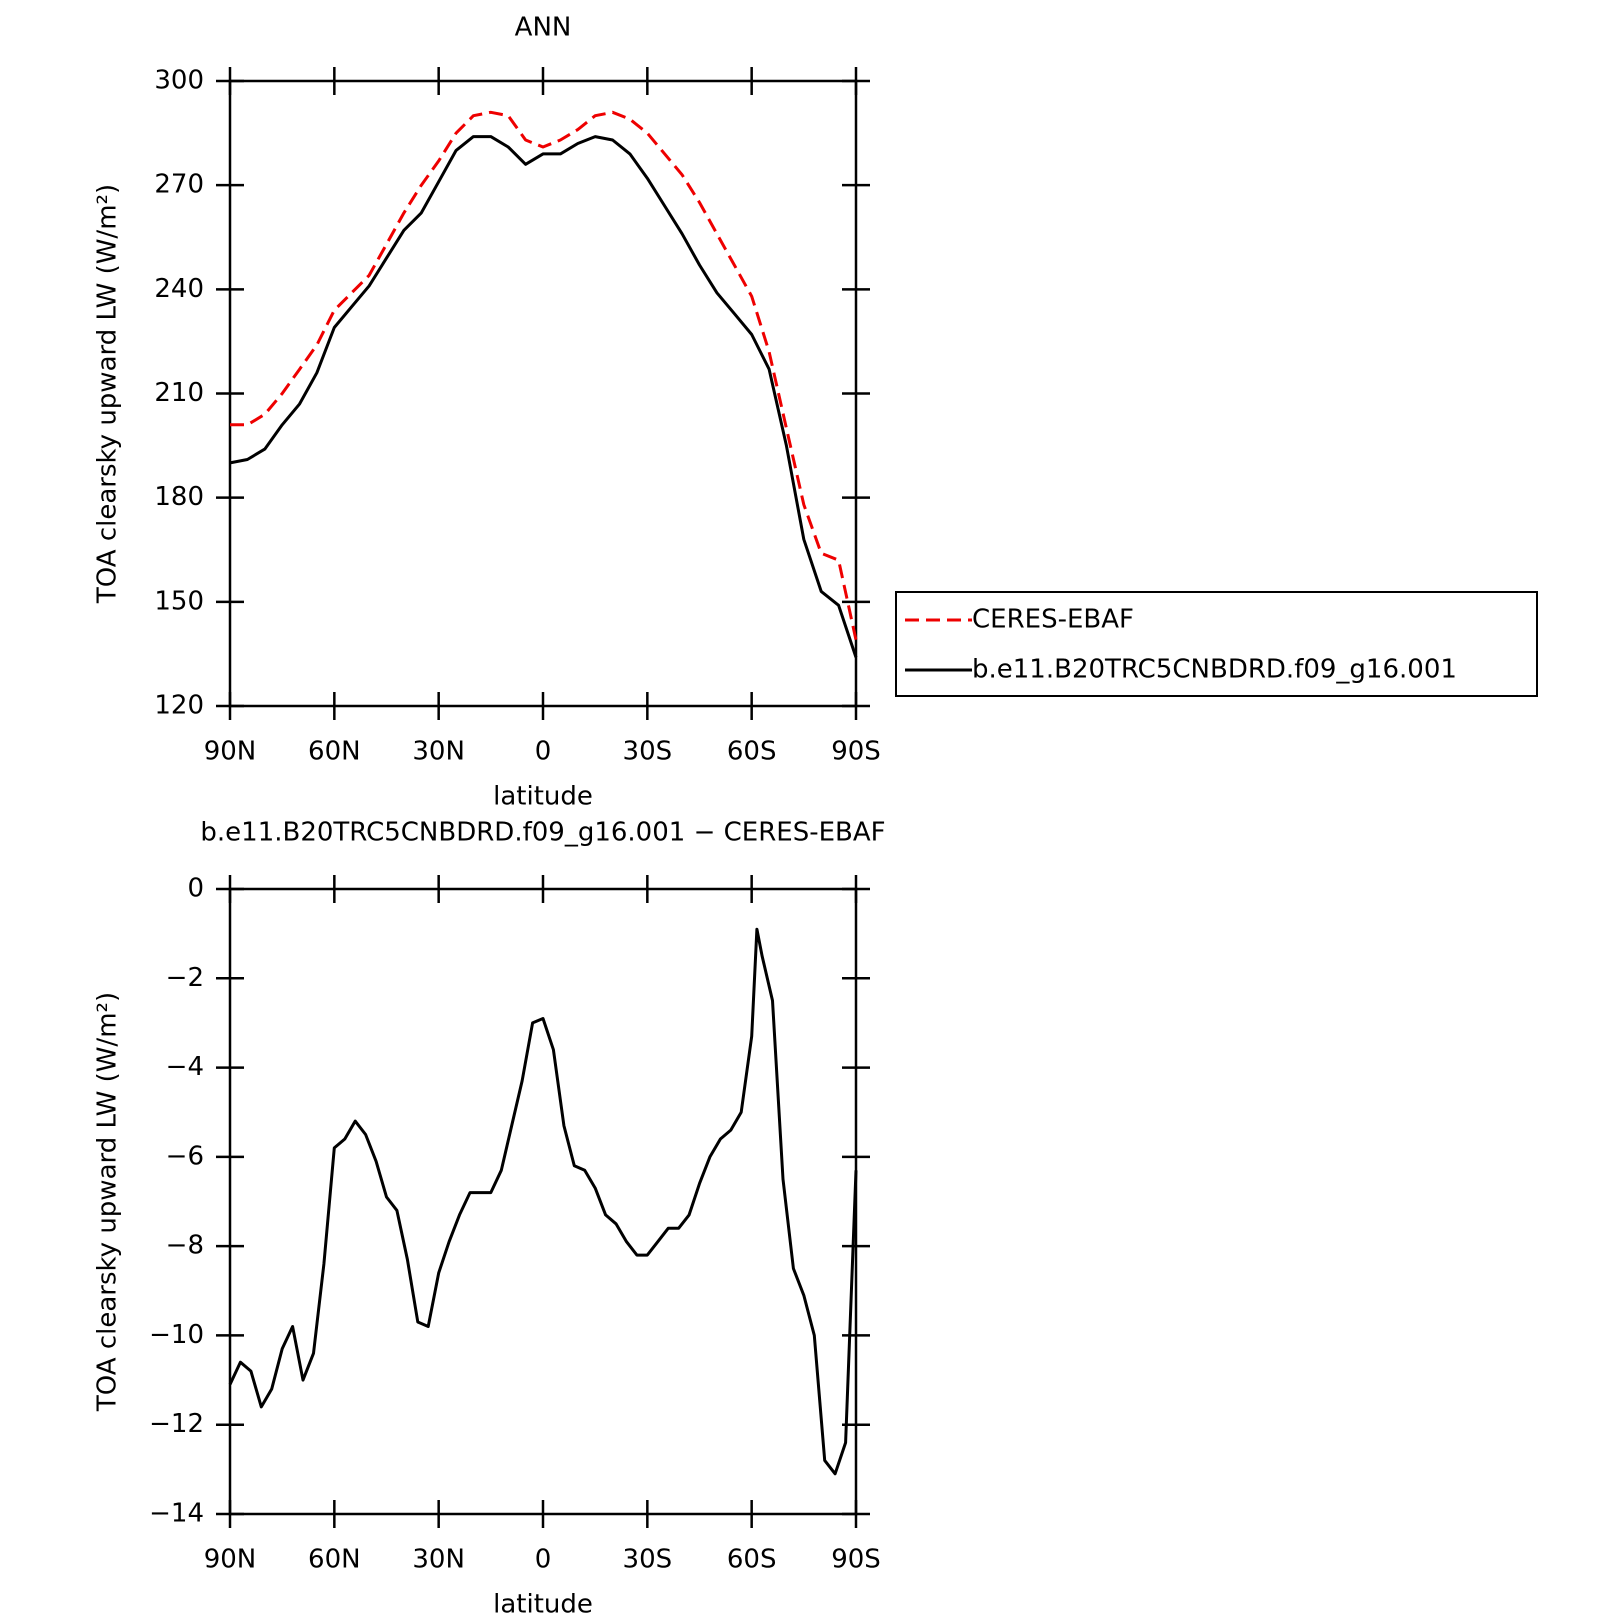  Describe the element at coordinates (185, 978) in the screenshot. I see `y-tick-label: −2` at that location.